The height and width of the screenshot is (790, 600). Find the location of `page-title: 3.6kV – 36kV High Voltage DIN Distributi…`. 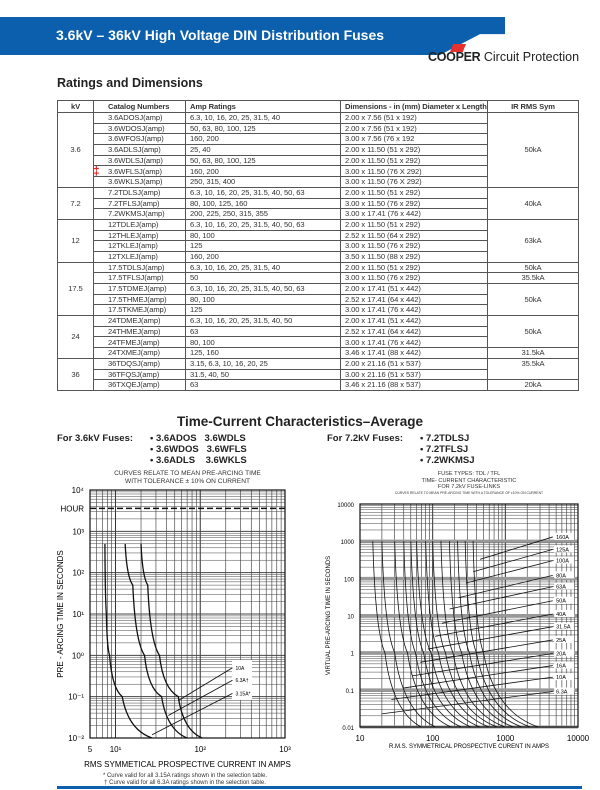

page-title: 3.6kV – 36kV High Voltage DIN Distributi… is located at coordinates (220, 35).